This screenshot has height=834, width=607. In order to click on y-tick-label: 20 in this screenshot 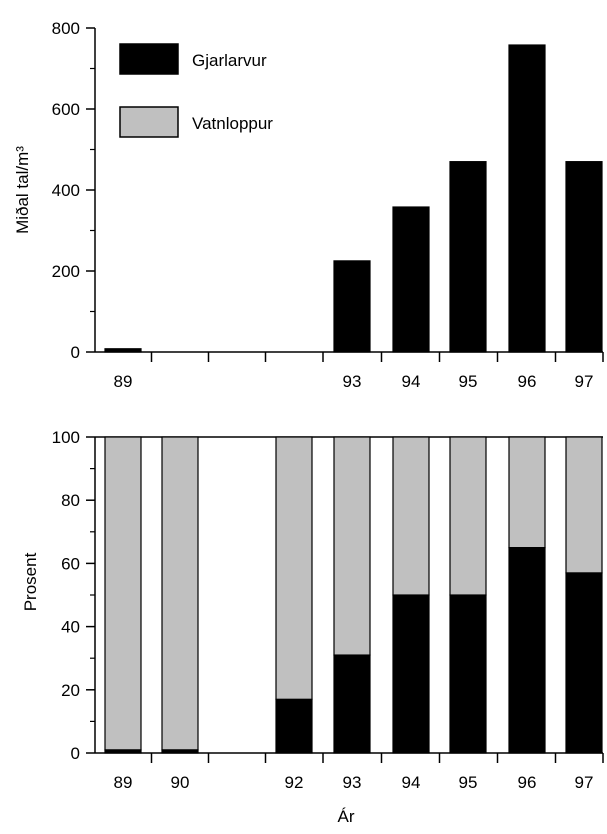, I will do `click(70, 690)`.